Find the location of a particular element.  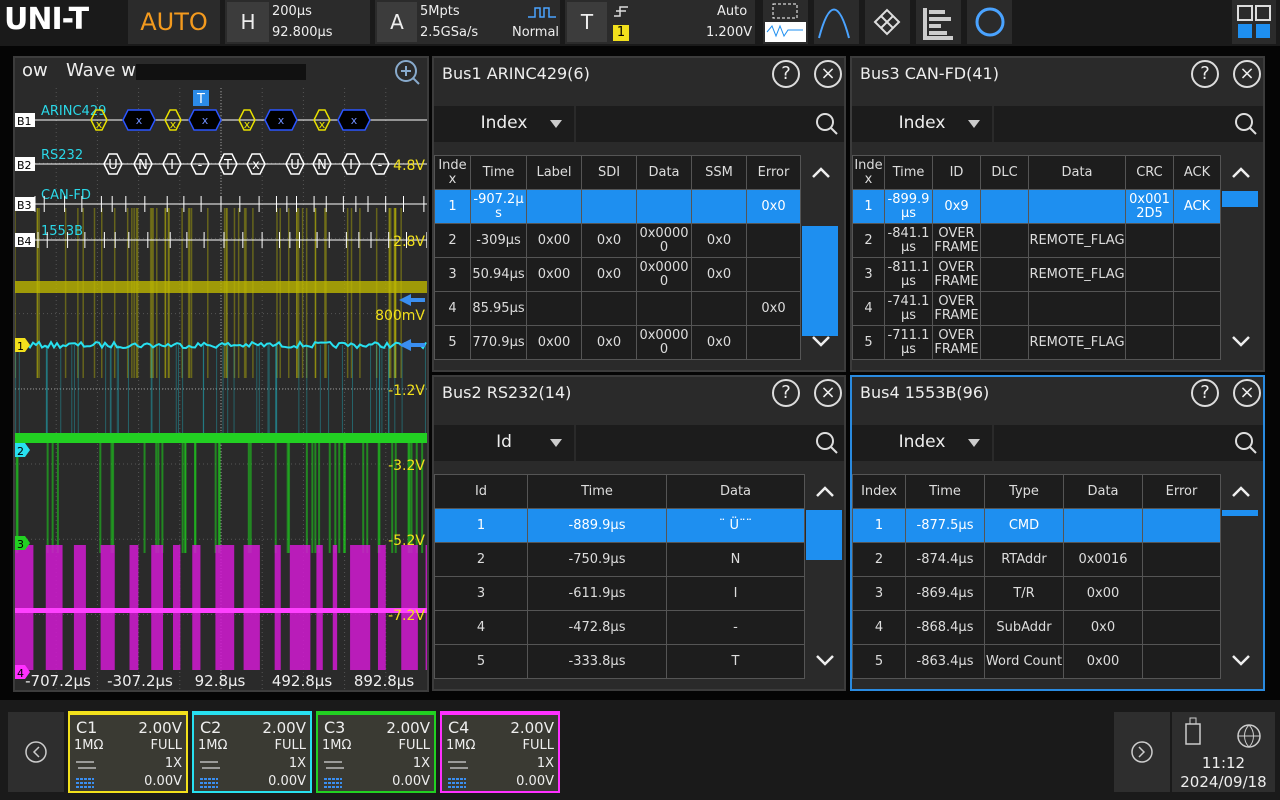

table-cell: 0x00 is located at coordinates (554, 240).